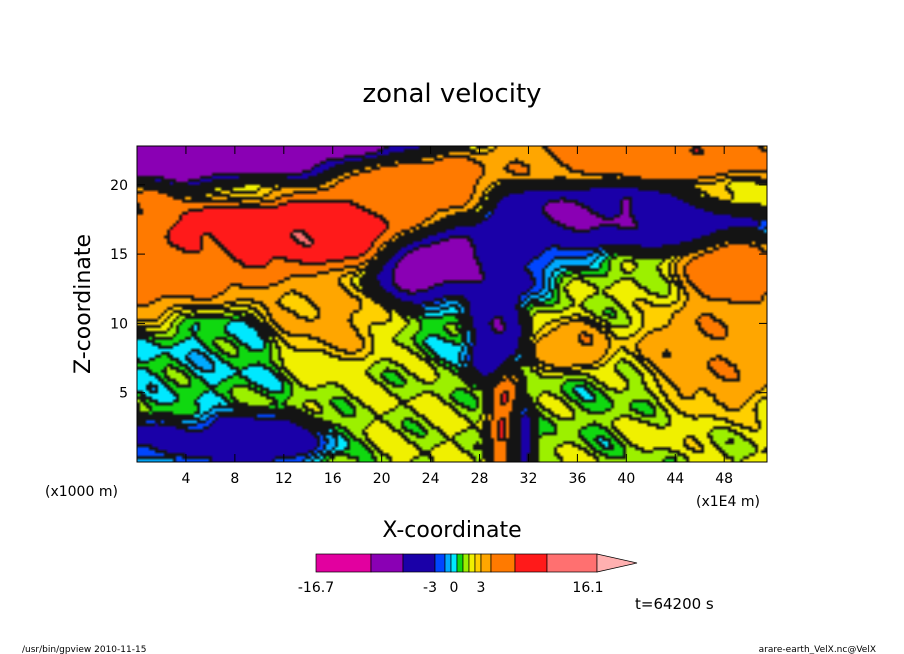 The image size is (904, 654). What do you see at coordinates (430, 588) in the screenshot?
I see `colorbar-mid-label-neg: -3` at bounding box center [430, 588].